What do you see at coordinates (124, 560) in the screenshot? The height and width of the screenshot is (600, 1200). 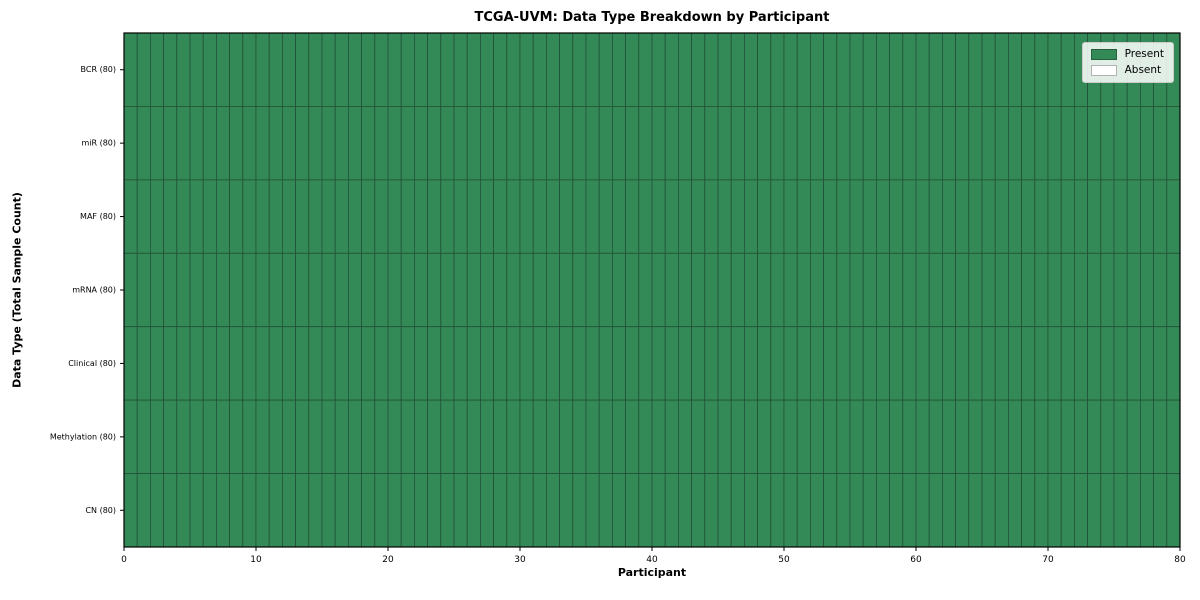 I see `x-tick-label: 0` at bounding box center [124, 560].